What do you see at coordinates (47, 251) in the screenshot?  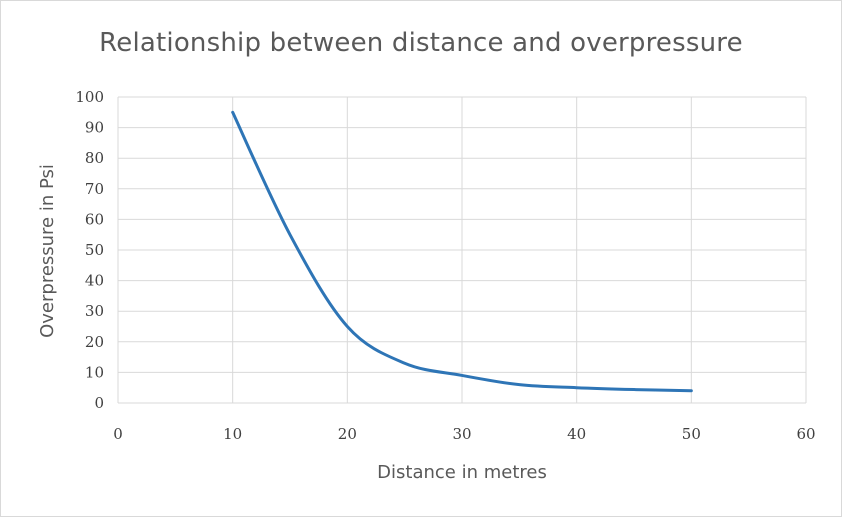 I see `y-axis-title: Overpressure in Psi` at bounding box center [47, 251].